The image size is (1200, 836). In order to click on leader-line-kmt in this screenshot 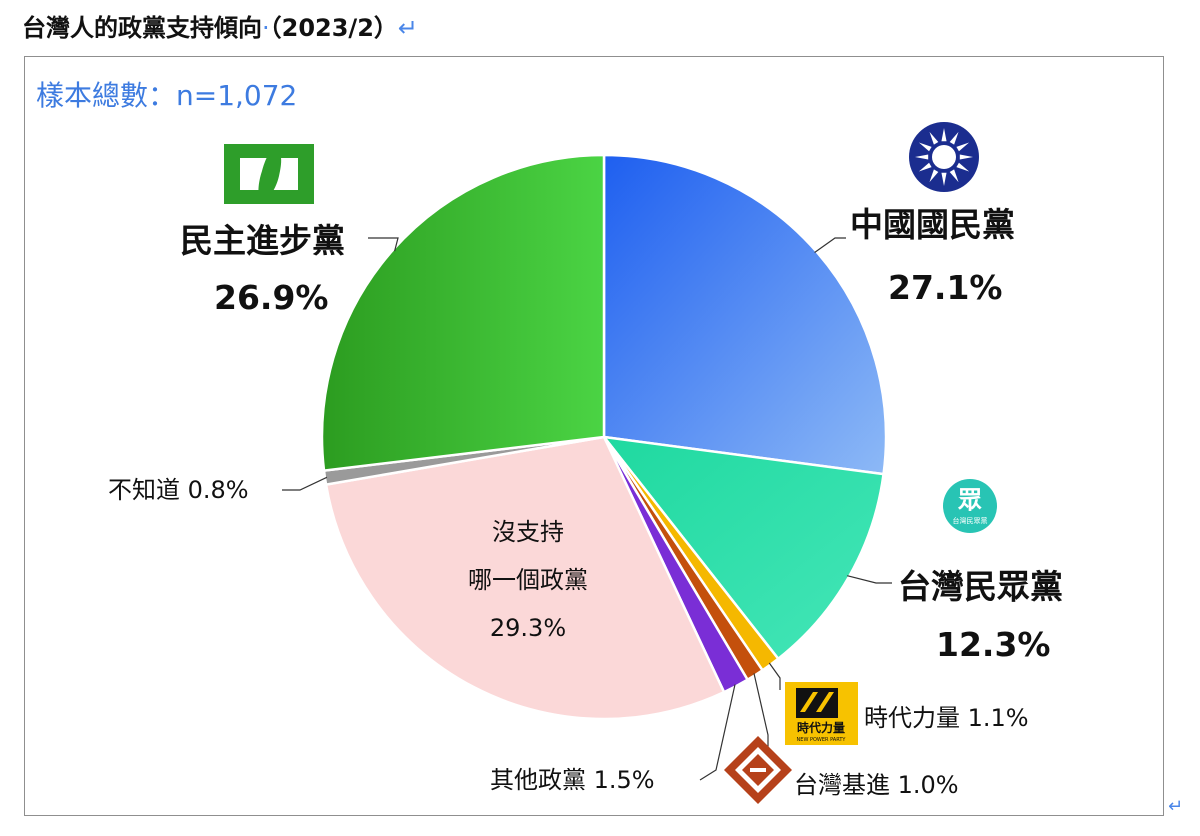, I will do `click(830, 245)`.